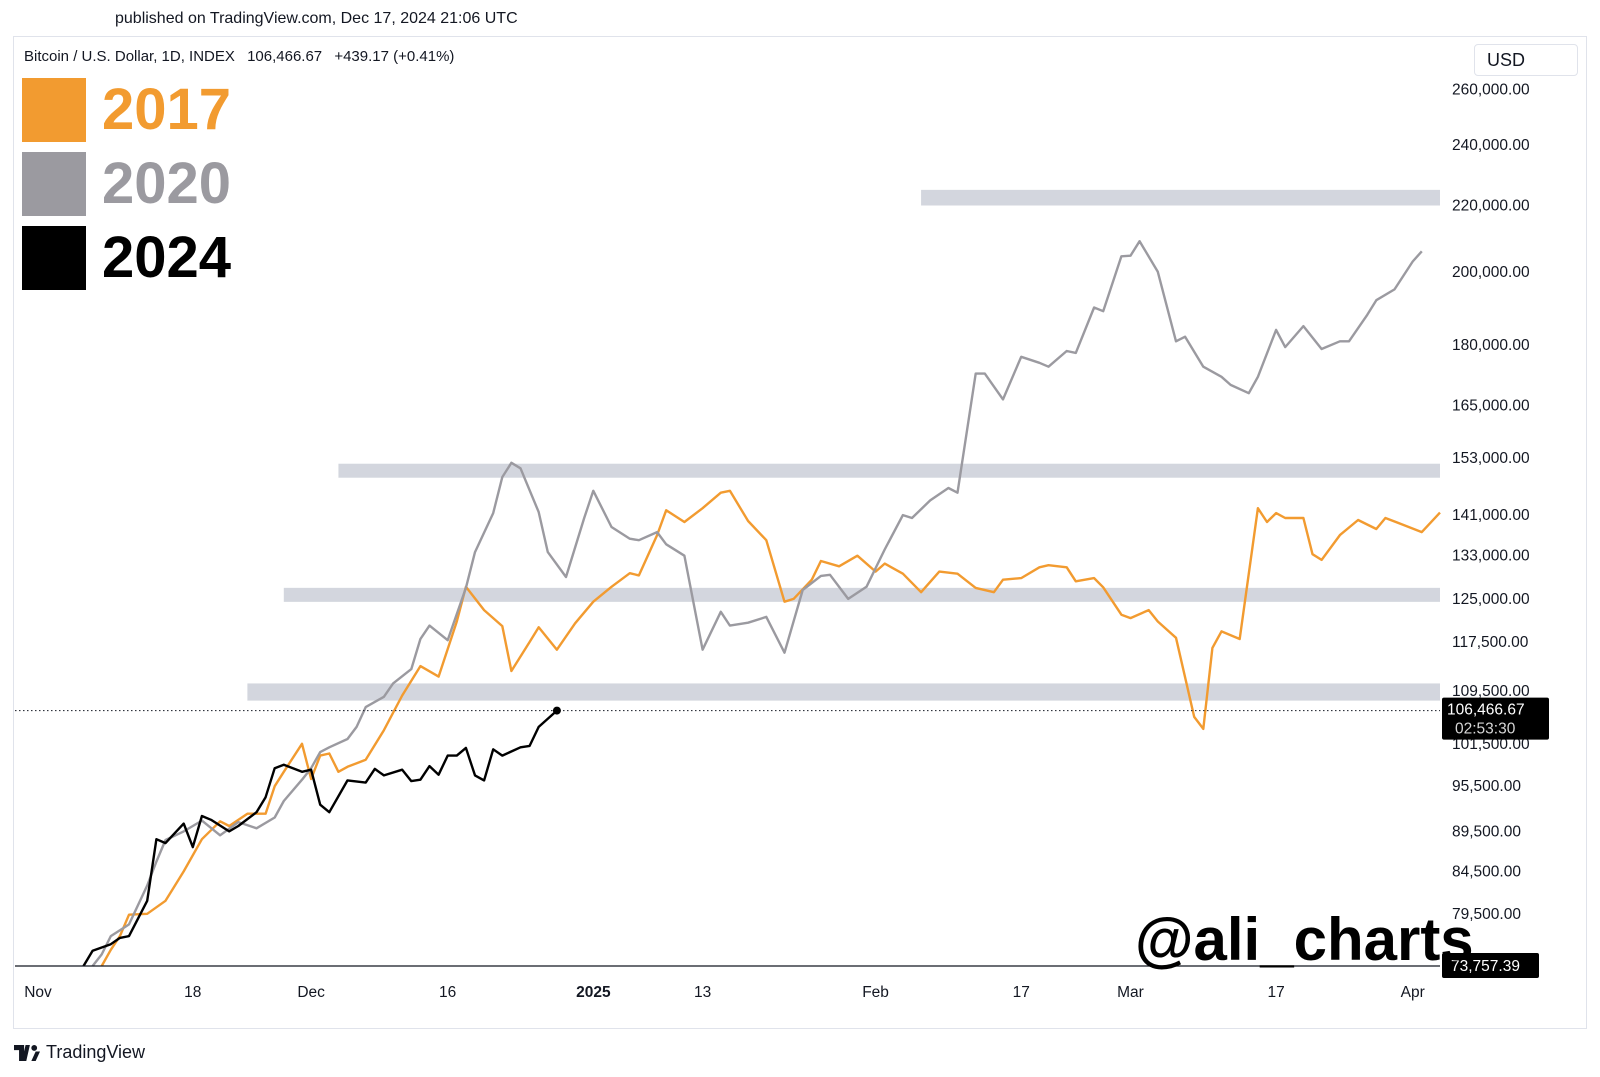  Describe the element at coordinates (447, 992) in the screenshot. I see `x-tick-label: 16` at that location.